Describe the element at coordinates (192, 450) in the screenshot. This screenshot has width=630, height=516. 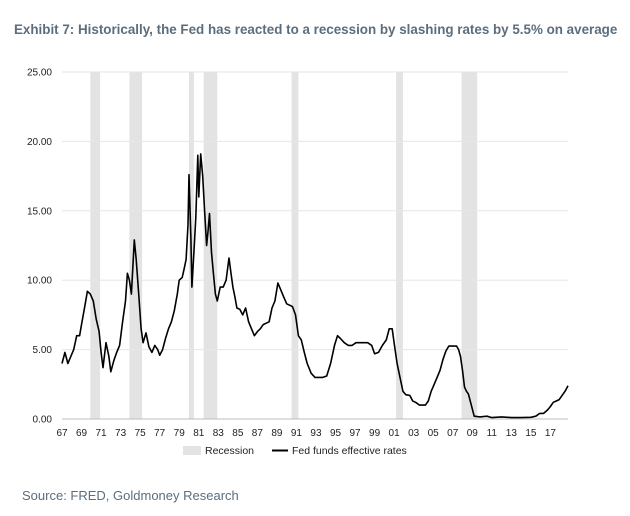
I see `legend-swatch-recession` at that location.